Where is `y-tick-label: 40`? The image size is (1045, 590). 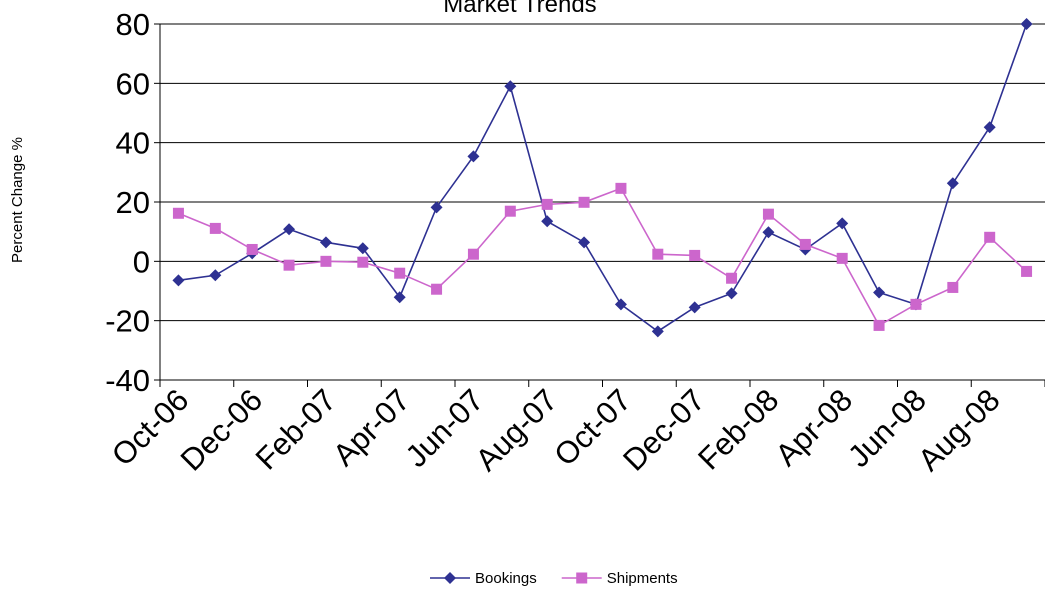 y-tick-label: 40 is located at coordinates (133, 143).